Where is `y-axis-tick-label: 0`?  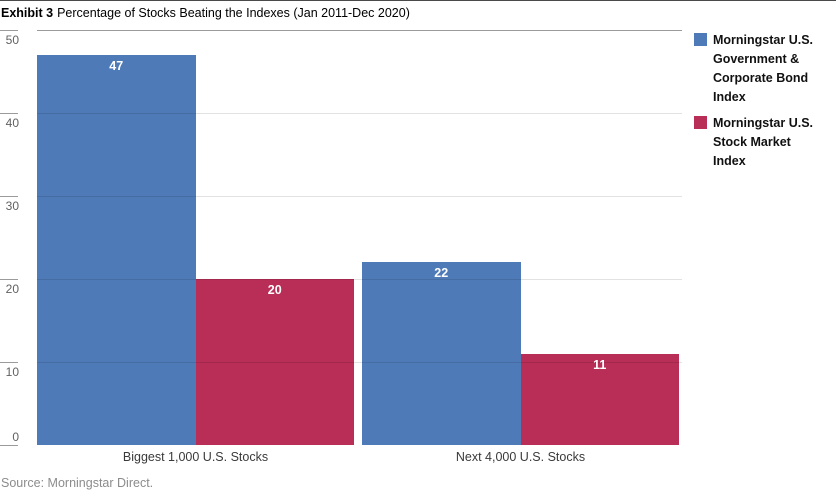 y-axis-tick-label: 0 is located at coordinates (15, 437).